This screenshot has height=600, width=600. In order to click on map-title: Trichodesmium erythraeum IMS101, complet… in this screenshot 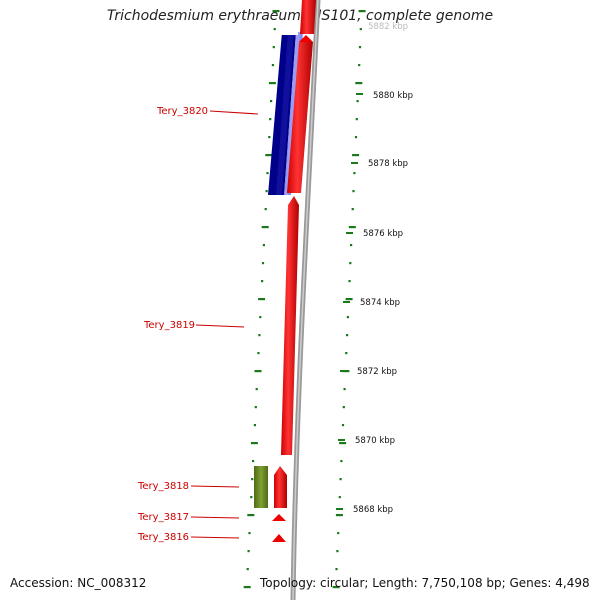, I will do `click(300, 16)`.